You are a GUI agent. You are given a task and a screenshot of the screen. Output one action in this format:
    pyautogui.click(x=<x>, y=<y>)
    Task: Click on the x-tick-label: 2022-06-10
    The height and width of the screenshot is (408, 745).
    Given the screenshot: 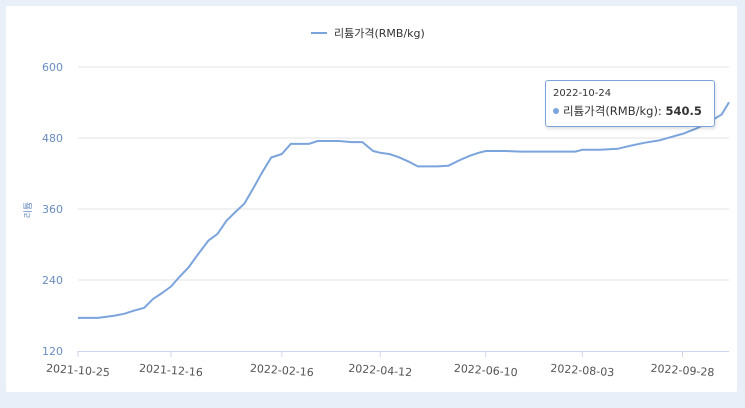 What is the action you would take?
    pyautogui.click(x=485, y=370)
    